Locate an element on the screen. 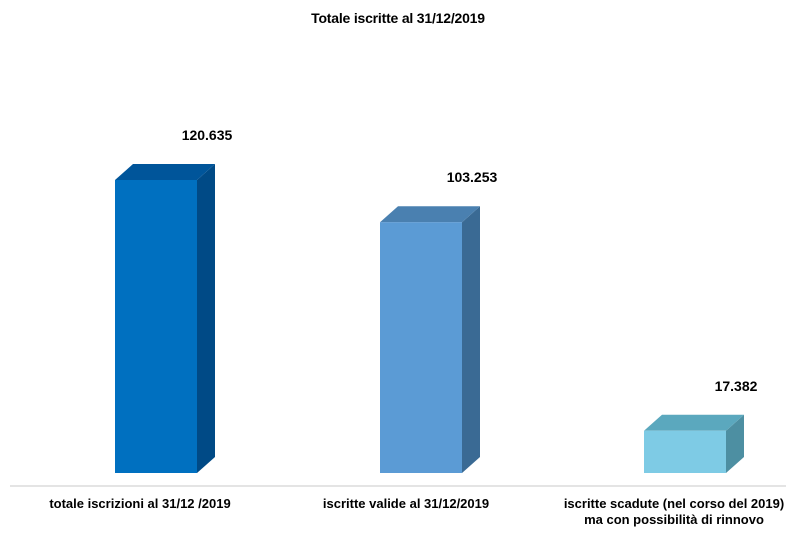 This screenshot has height=543, width=796. data-label-1: 120.635 is located at coordinates (207, 135).